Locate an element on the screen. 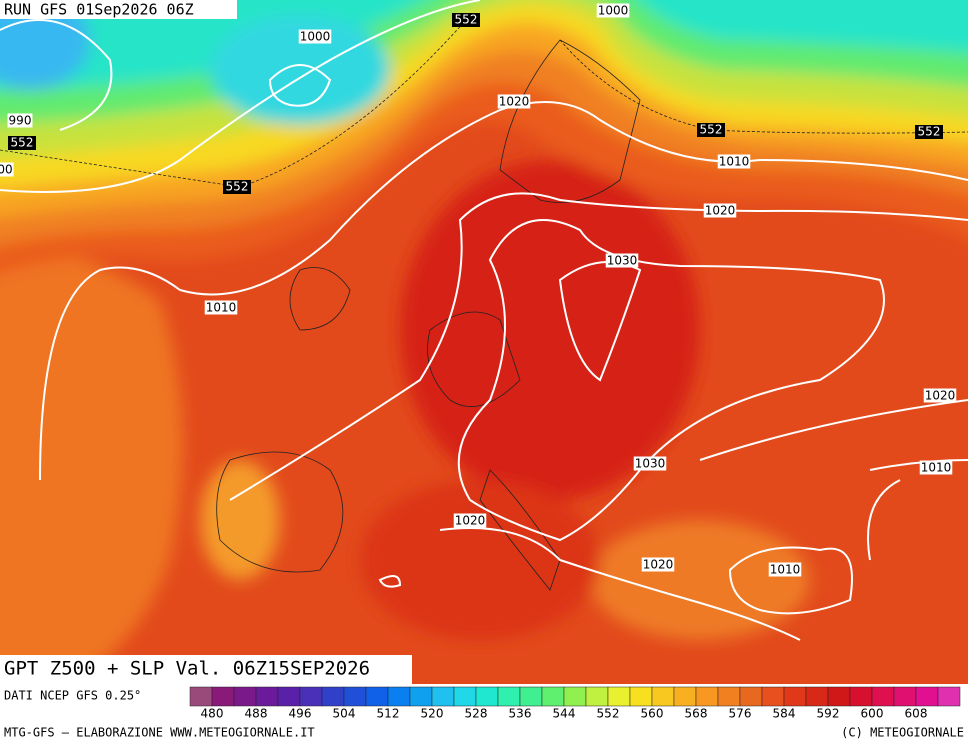 Image resolution: width=968 pixels, height=745 pixels. colorbar-label: 504 is located at coordinates (344, 714).